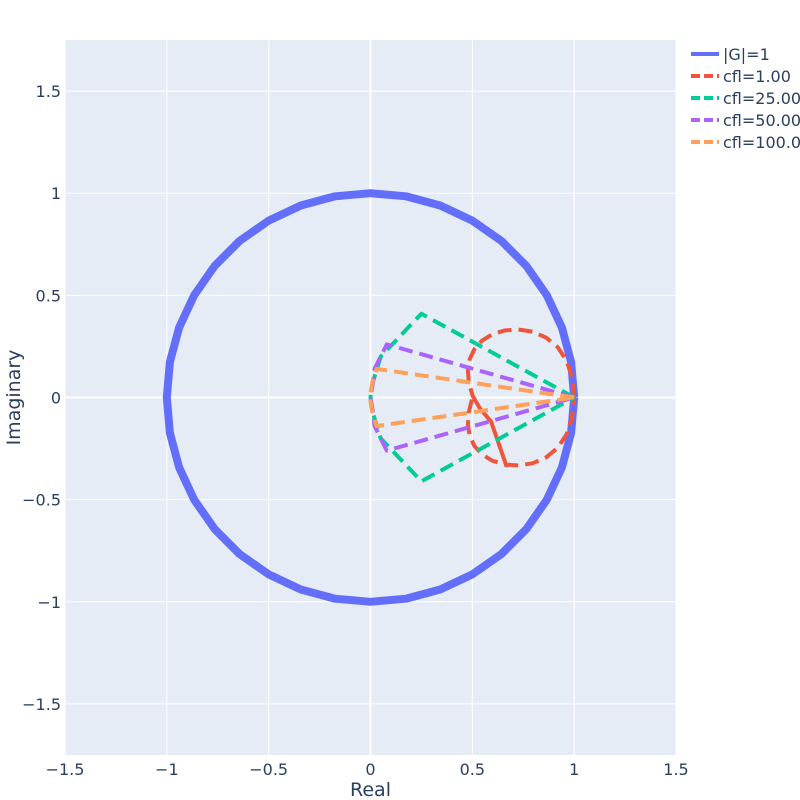 The height and width of the screenshot is (800, 800). What do you see at coordinates (14, 398) in the screenshot?
I see `y-axis-title: Imaginary` at bounding box center [14, 398].